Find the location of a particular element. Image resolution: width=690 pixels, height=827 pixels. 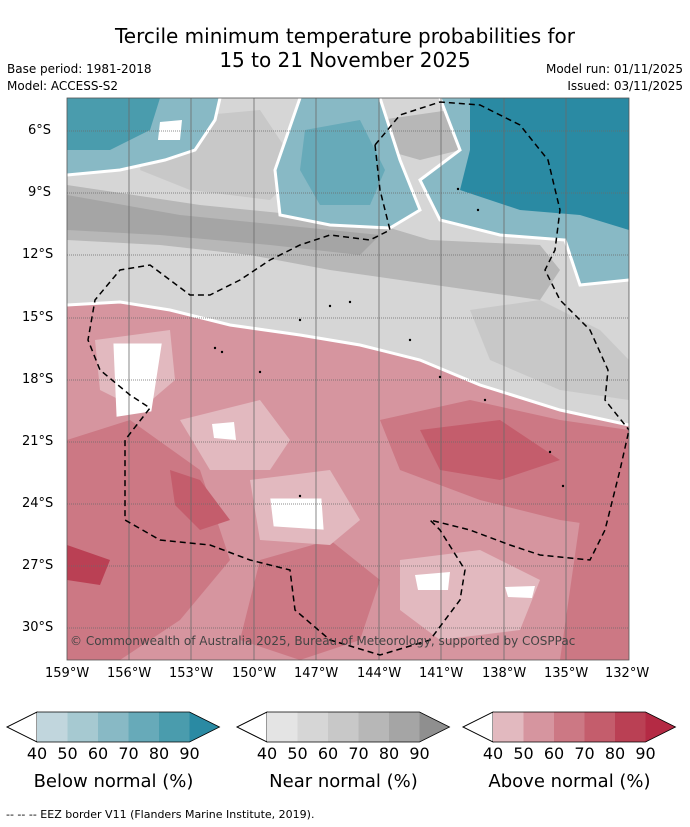

colorbar-below-tick-label: 40 is located at coordinates (37, 753).